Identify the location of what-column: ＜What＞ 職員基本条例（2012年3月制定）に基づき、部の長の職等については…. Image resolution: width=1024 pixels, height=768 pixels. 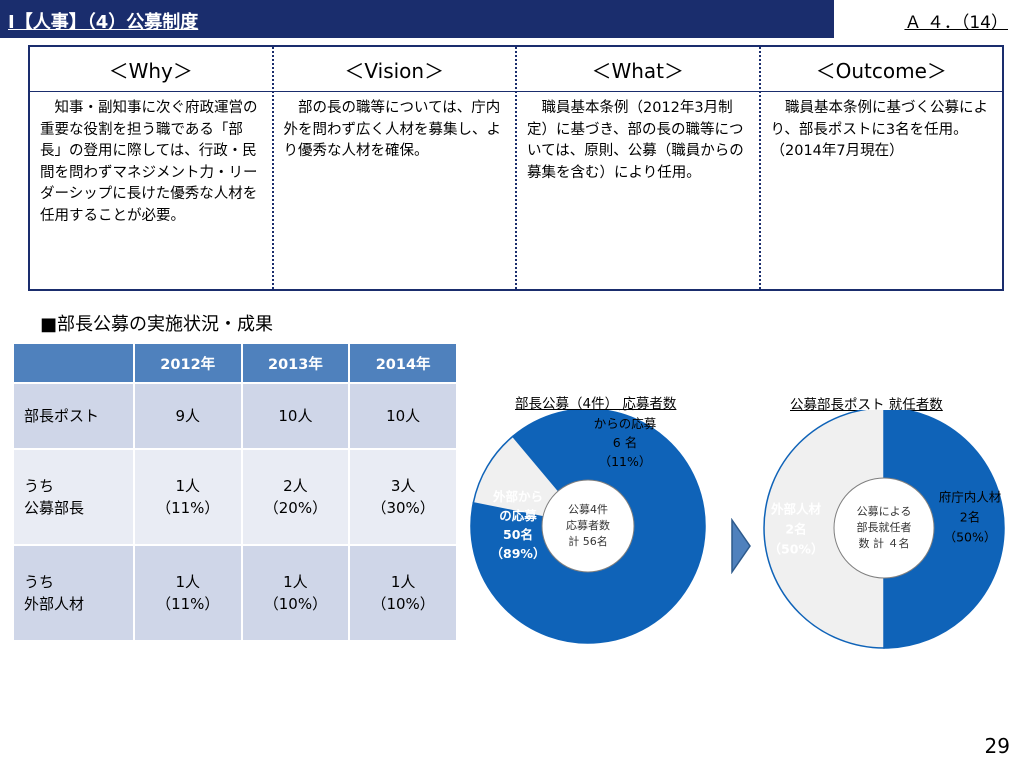
(637, 168).